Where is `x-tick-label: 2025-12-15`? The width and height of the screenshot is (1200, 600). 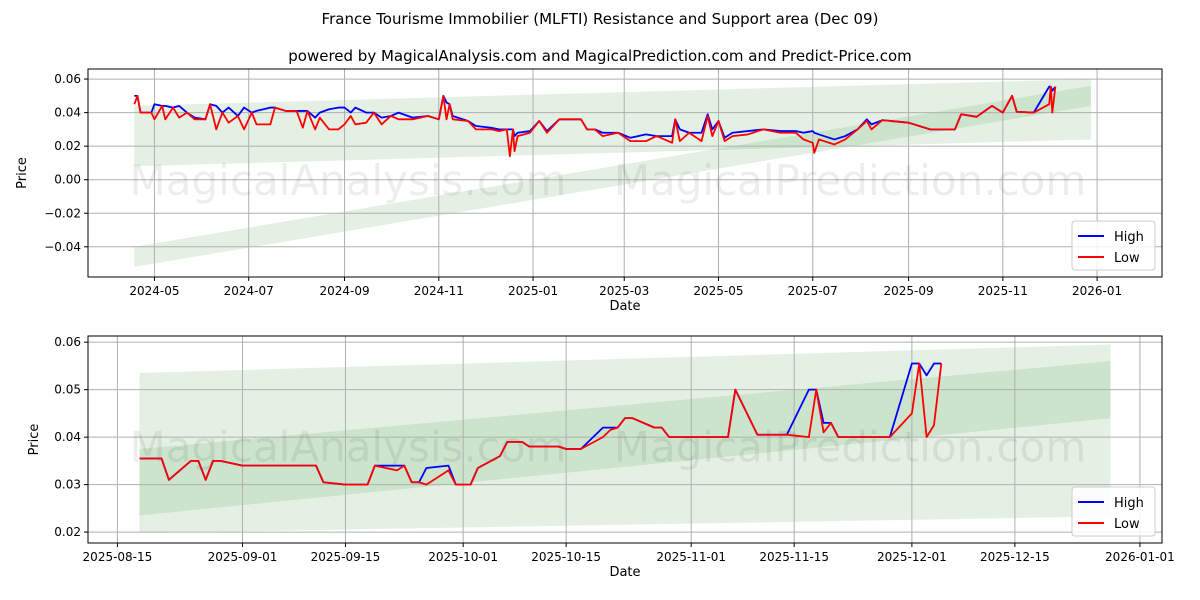 x-tick-label: 2025-12-15 is located at coordinates (1015, 557).